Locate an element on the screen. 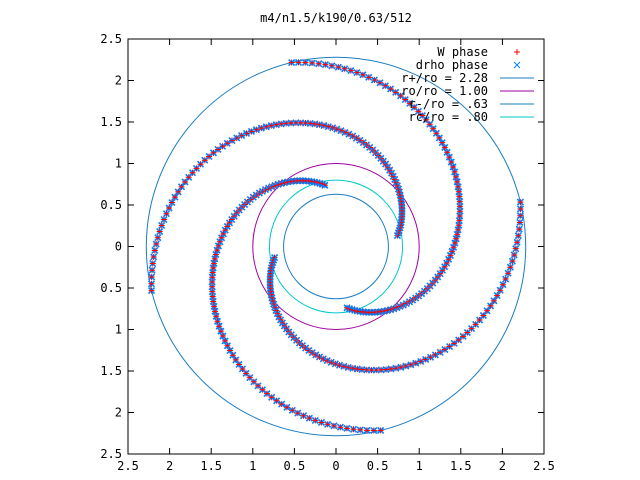 The image size is (640, 480). x-tick-label: 2.5 is located at coordinates (128, 466).